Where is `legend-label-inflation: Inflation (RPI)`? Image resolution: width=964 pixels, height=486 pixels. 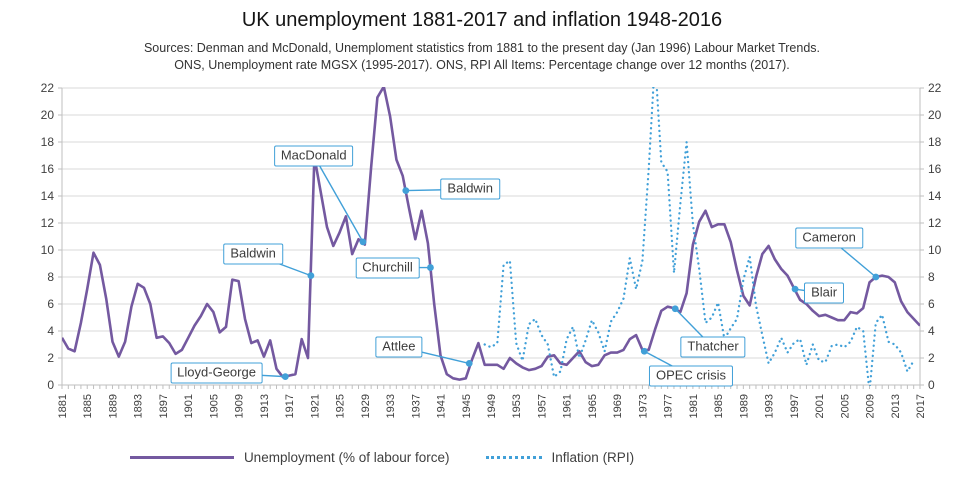 legend-label-inflation: Inflation (RPI) is located at coordinates (593, 457).